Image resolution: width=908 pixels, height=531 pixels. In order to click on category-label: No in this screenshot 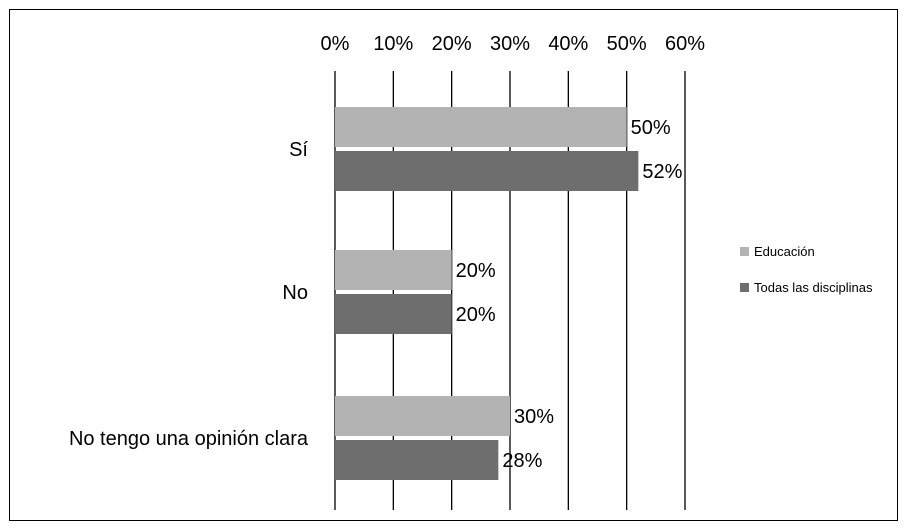, I will do `click(295, 293)`.